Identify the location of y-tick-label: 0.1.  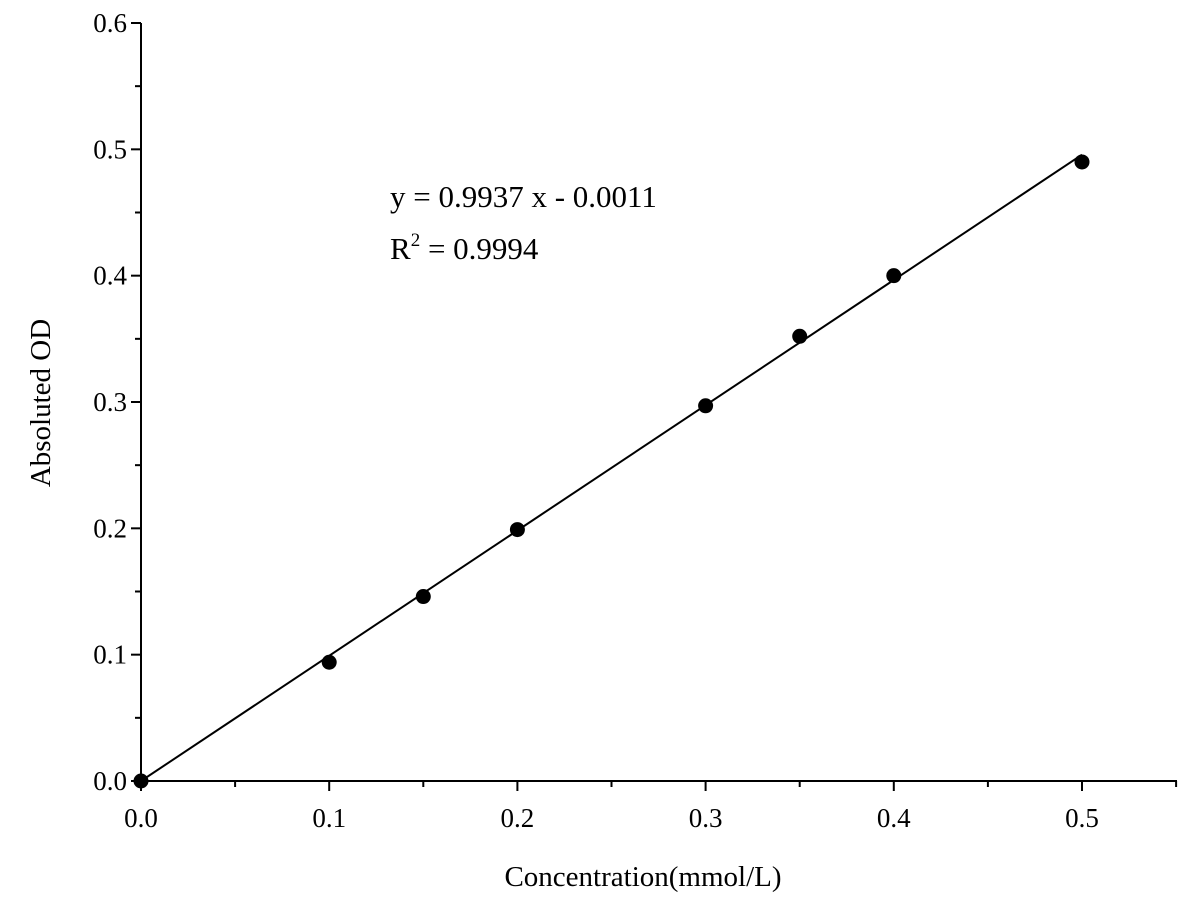
(110, 655).